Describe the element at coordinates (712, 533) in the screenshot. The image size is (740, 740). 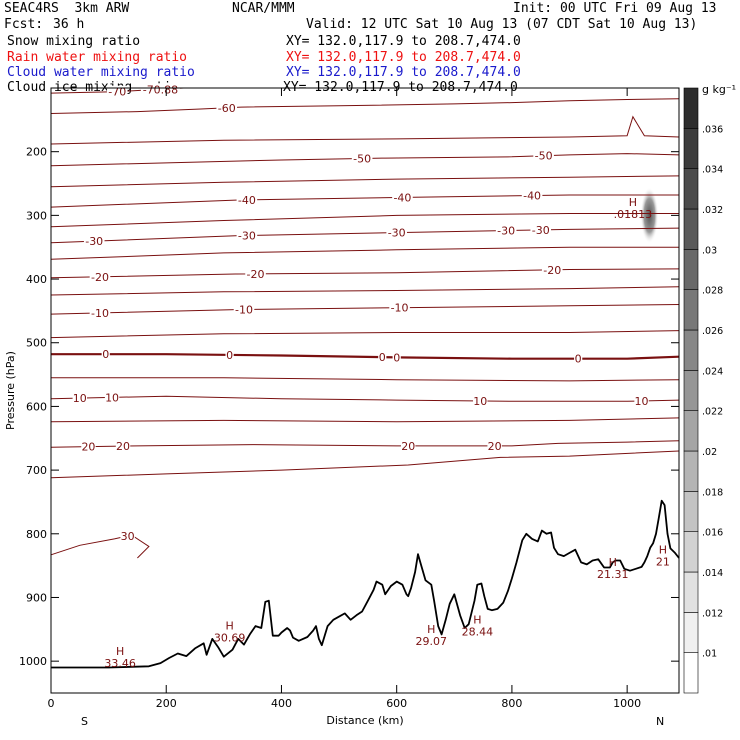
I see `colorbar-label: .016` at that location.